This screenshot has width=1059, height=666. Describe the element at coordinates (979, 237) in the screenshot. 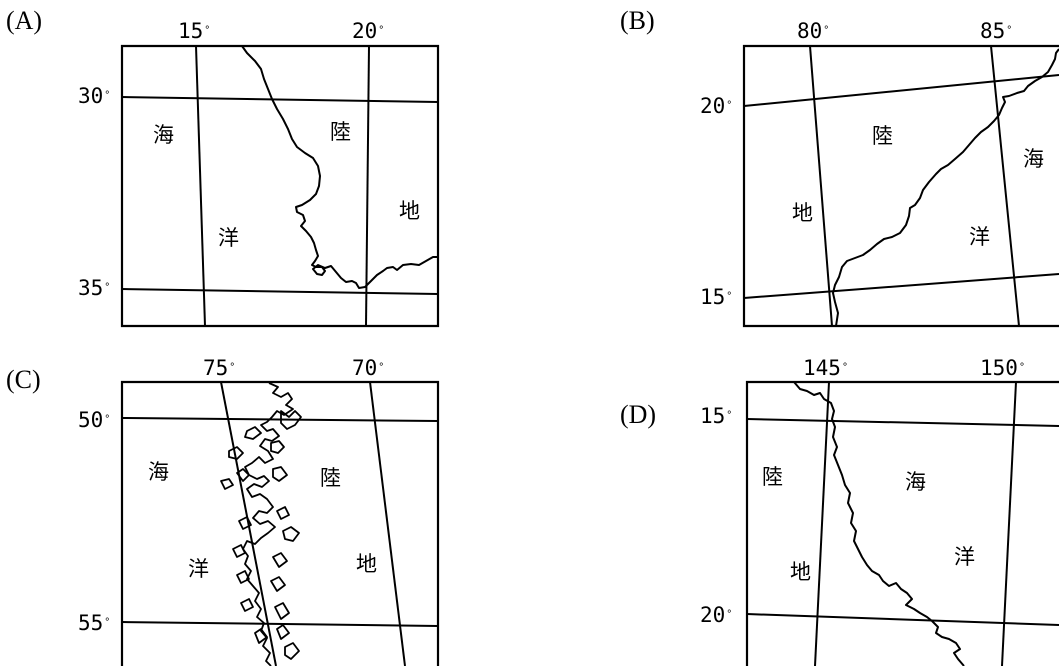

I see `panel-b-sea-char-2: 洋` at that location.